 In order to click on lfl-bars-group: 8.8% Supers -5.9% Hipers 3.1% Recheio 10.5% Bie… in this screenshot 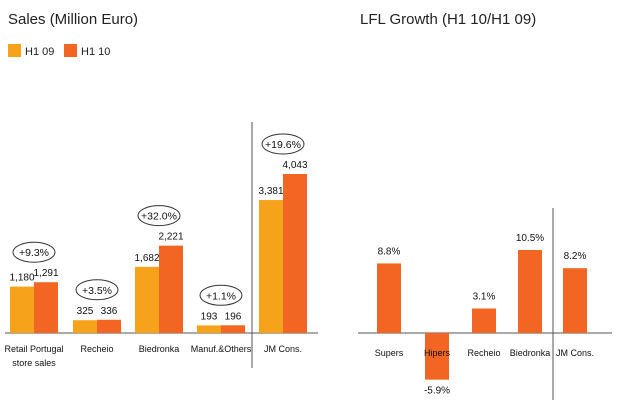, I will do `click(484, 315)`.